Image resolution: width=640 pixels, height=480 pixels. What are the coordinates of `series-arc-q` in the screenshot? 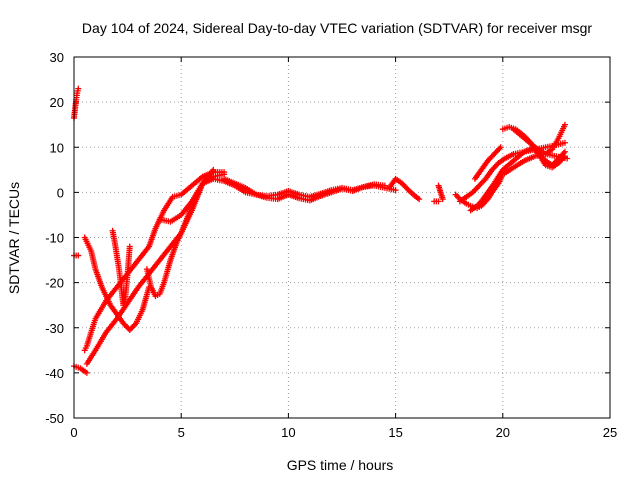 It's located at (487, 163).